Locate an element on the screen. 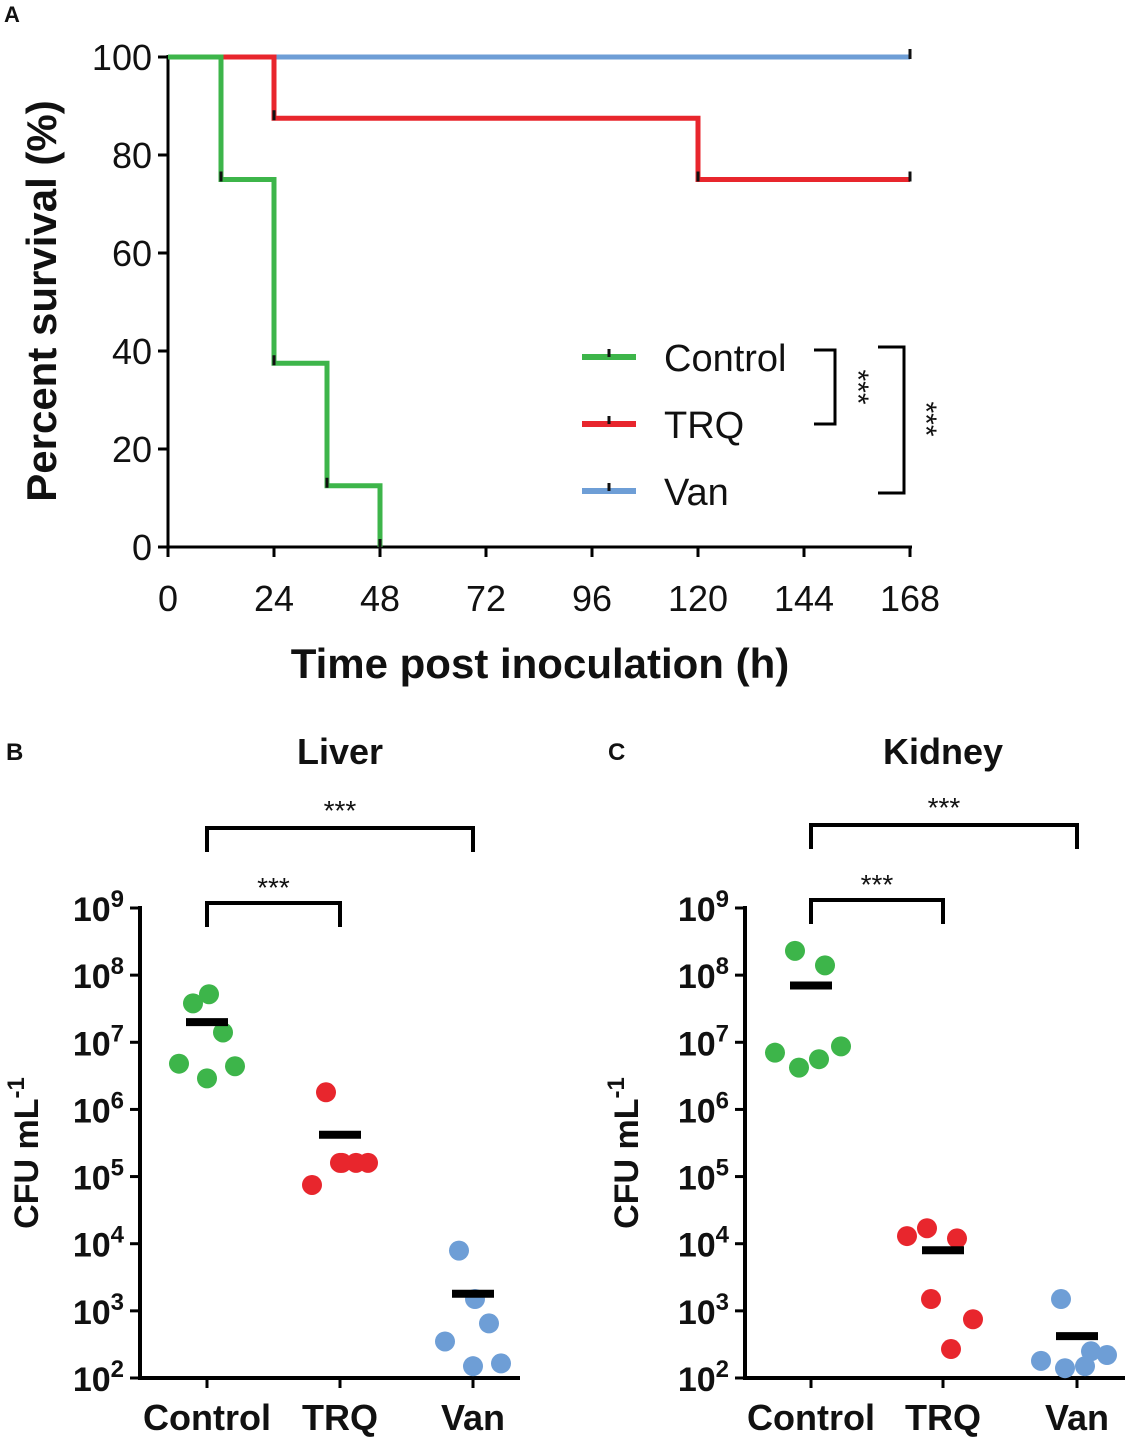 This screenshot has width=1145, height=1437. panel-a-x-tick-label: 96 is located at coordinates (592, 598).